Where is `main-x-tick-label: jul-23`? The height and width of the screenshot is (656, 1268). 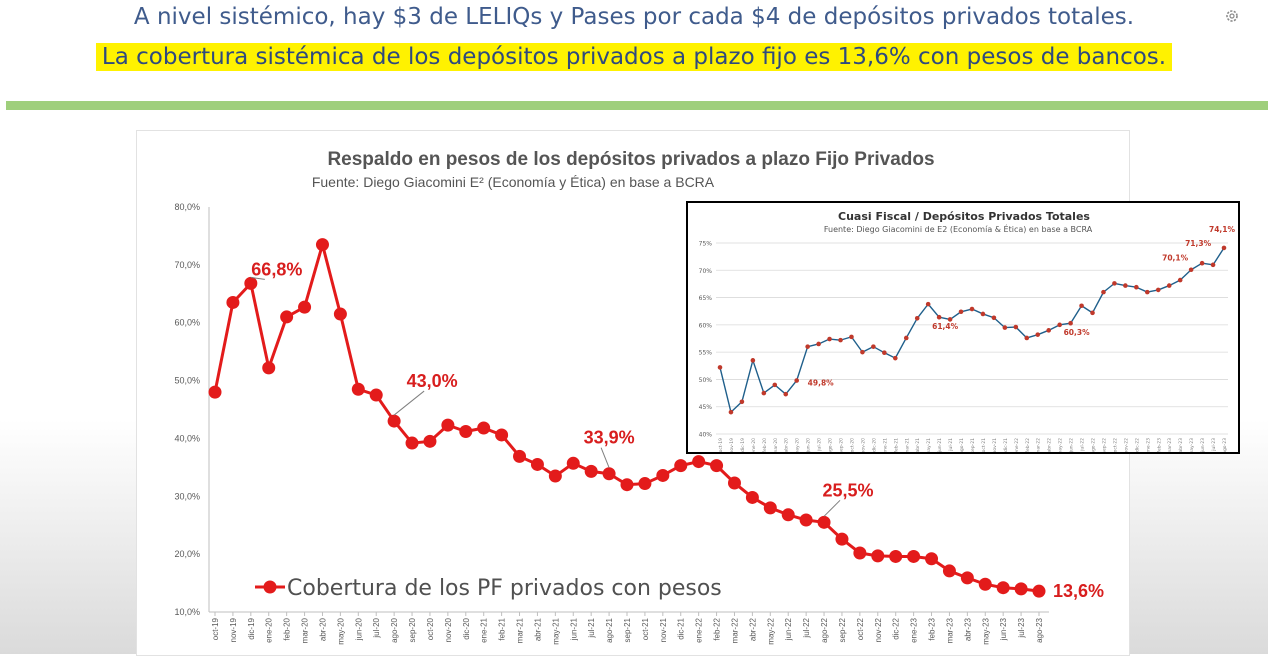 main-x-tick-label: jul-23 is located at coordinates (1021, 627).